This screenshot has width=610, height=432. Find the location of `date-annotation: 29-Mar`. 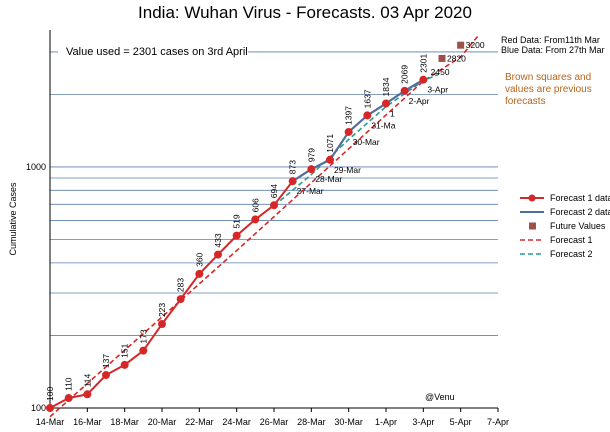

date-annotation: 29-Mar is located at coordinates (347, 170).